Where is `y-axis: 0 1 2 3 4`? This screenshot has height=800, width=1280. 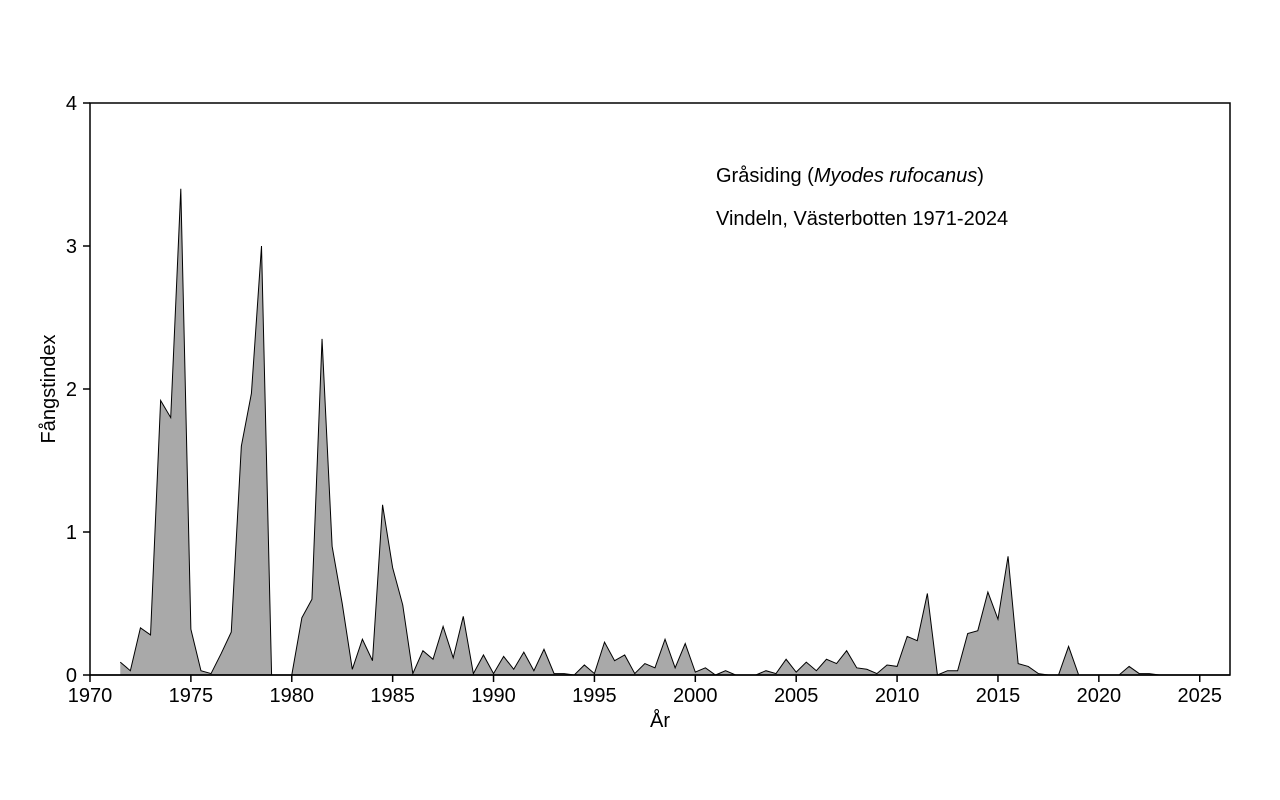 y-axis: 0 1 2 3 4 is located at coordinates (78, 390).